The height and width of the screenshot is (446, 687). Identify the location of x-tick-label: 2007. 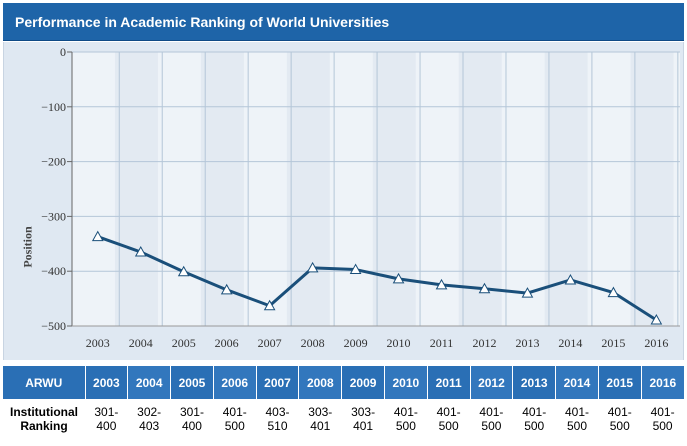
(270, 343).